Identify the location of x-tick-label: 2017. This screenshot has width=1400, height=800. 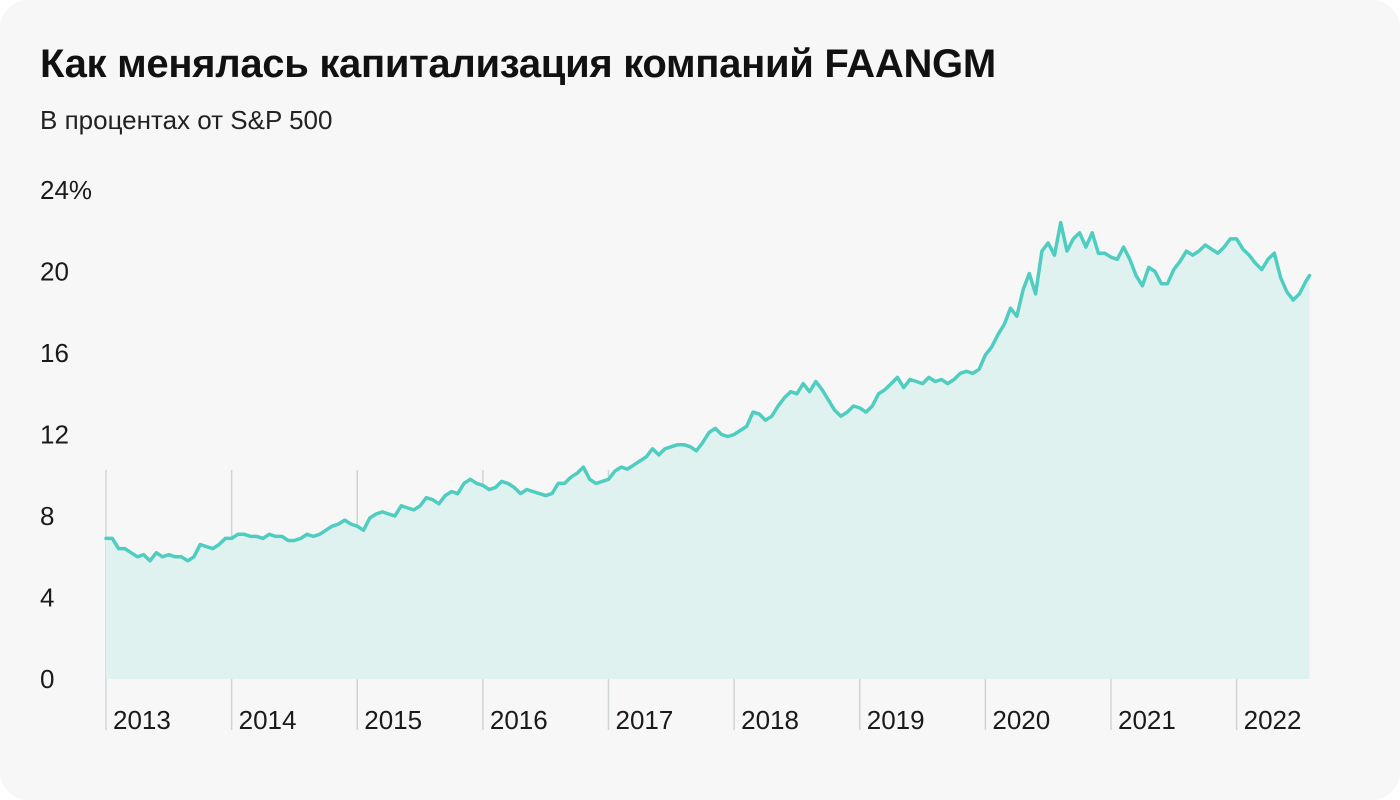
(645, 720).